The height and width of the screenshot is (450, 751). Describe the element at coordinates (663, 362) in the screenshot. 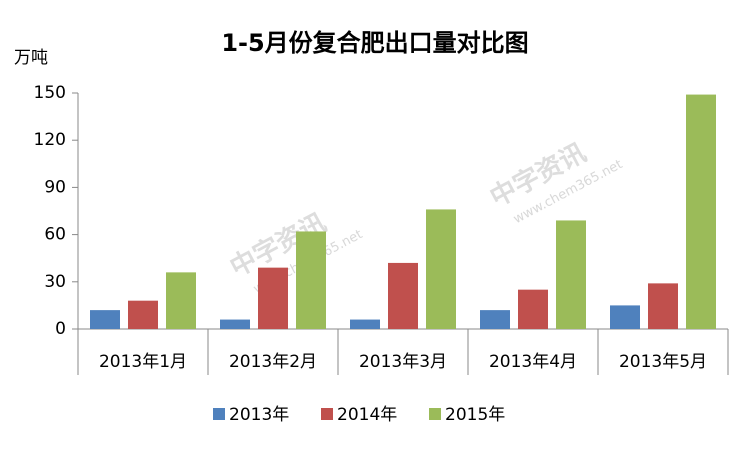

I see `x-tick-label: 2013年5月` at that location.